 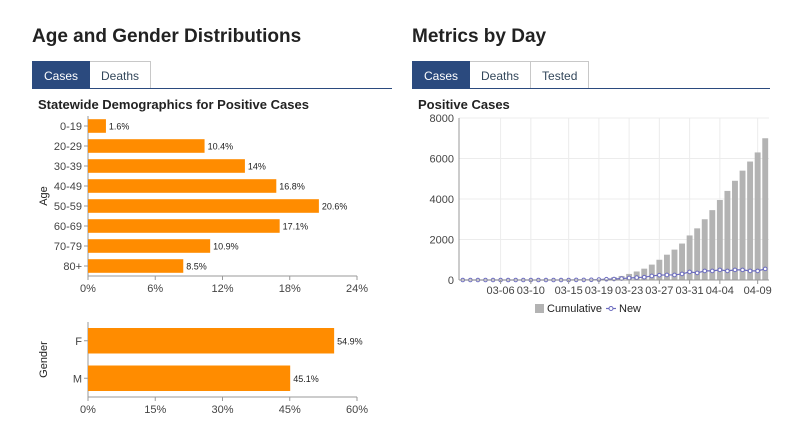 What do you see at coordinates (501, 291) in the screenshot?
I see `x-tick-label: 03-06` at bounding box center [501, 291].